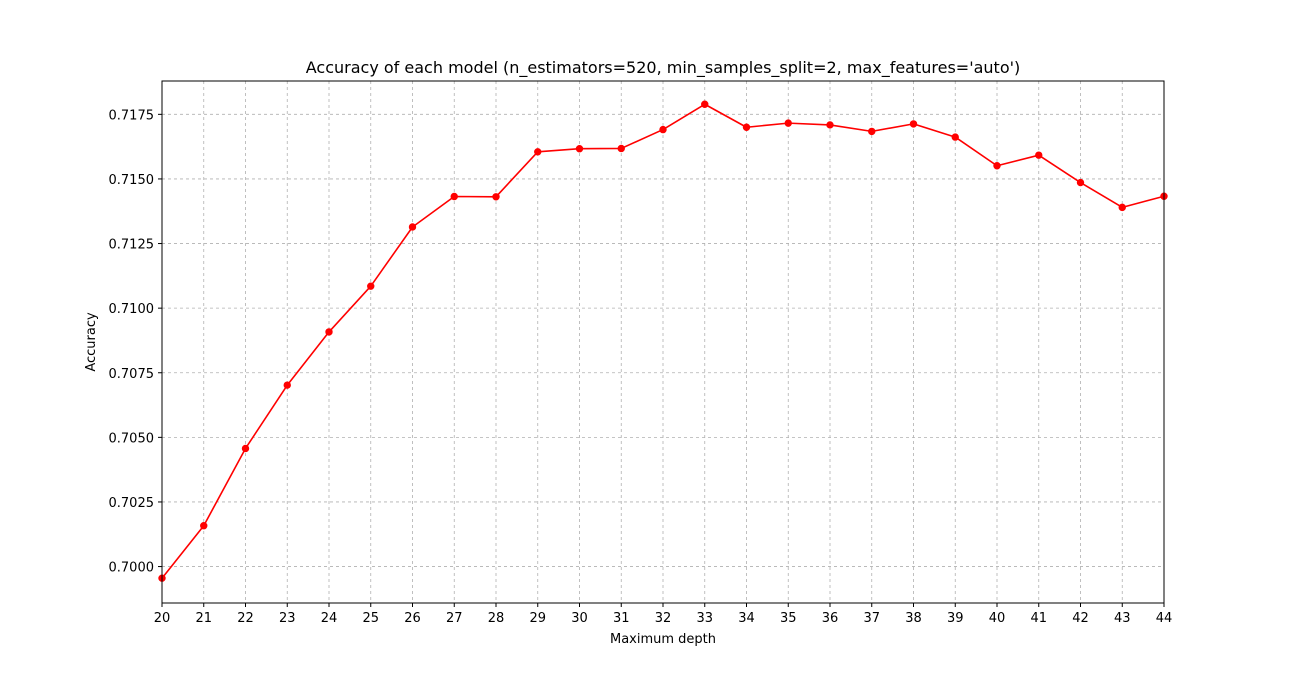 Image resolution: width=1293 pixels, height=681 pixels. What do you see at coordinates (955, 618) in the screenshot?
I see `x-tick-label: 39` at bounding box center [955, 618].